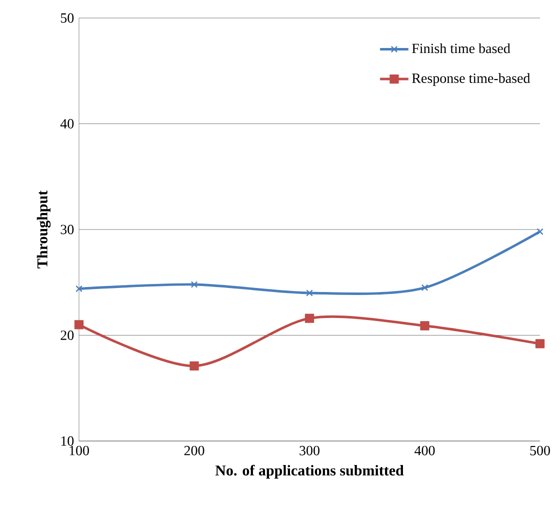 The width and height of the screenshot is (560, 519). What do you see at coordinates (309, 471) in the screenshot?
I see `x-axis-title: No. of applications submitted` at bounding box center [309, 471].